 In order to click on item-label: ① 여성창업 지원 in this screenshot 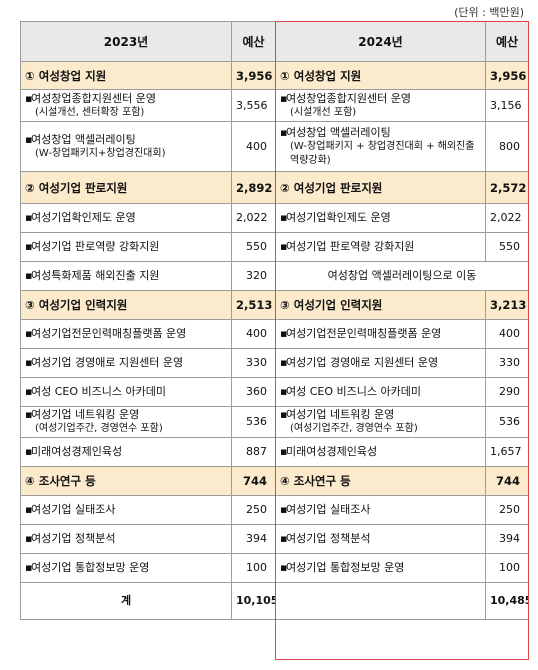, I will do `click(321, 75)`.